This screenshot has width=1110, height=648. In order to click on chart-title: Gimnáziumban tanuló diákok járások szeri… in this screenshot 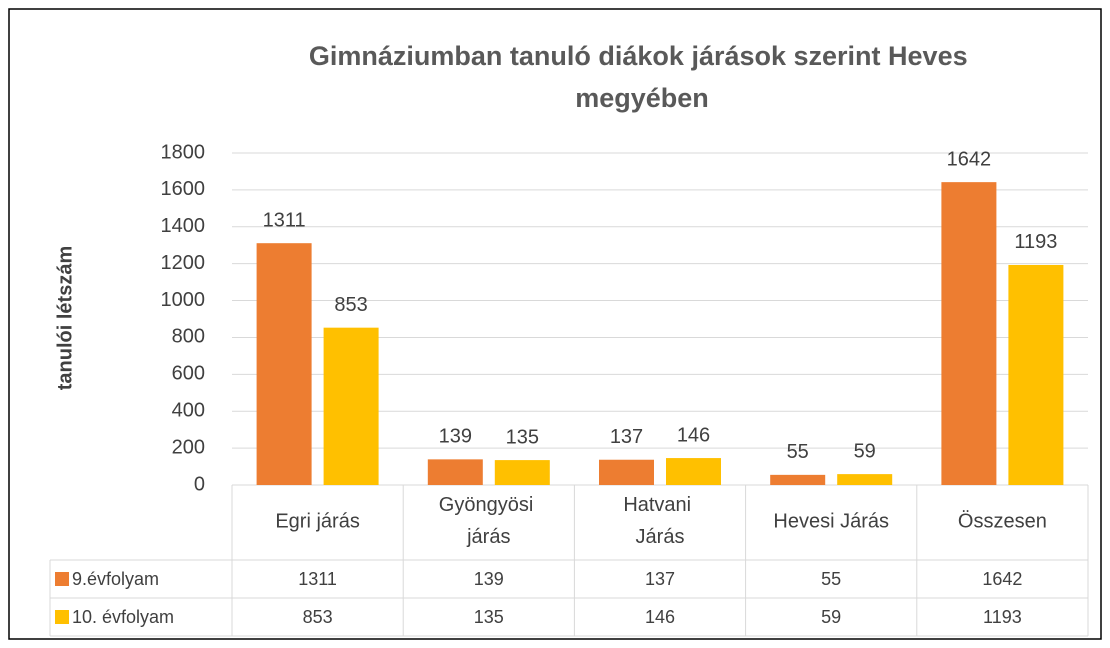, I will do `click(642, 77)`.